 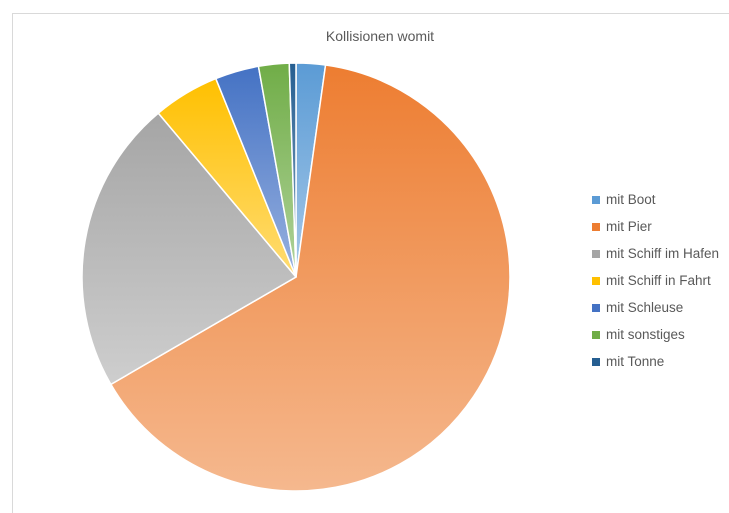 What do you see at coordinates (380, 36) in the screenshot?
I see `chart-title: Kollisionen womit` at bounding box center [380, 36].